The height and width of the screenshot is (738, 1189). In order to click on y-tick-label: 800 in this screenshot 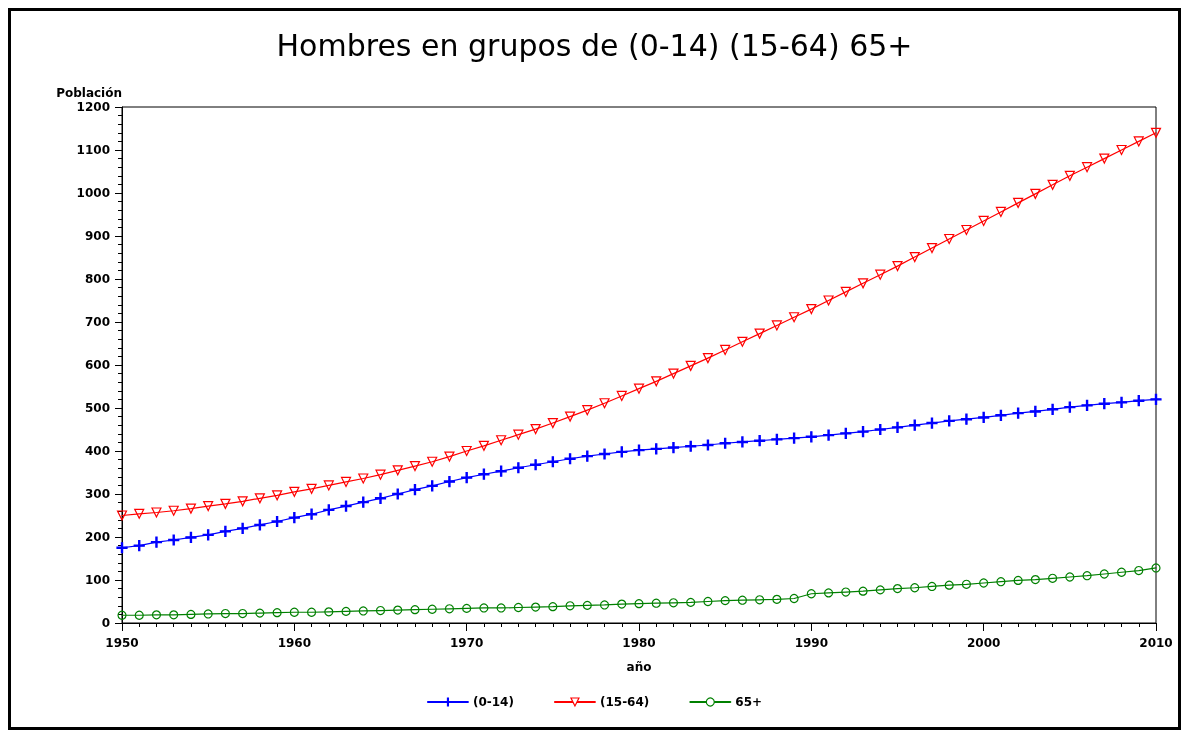, I will do `click(97, 279)`.